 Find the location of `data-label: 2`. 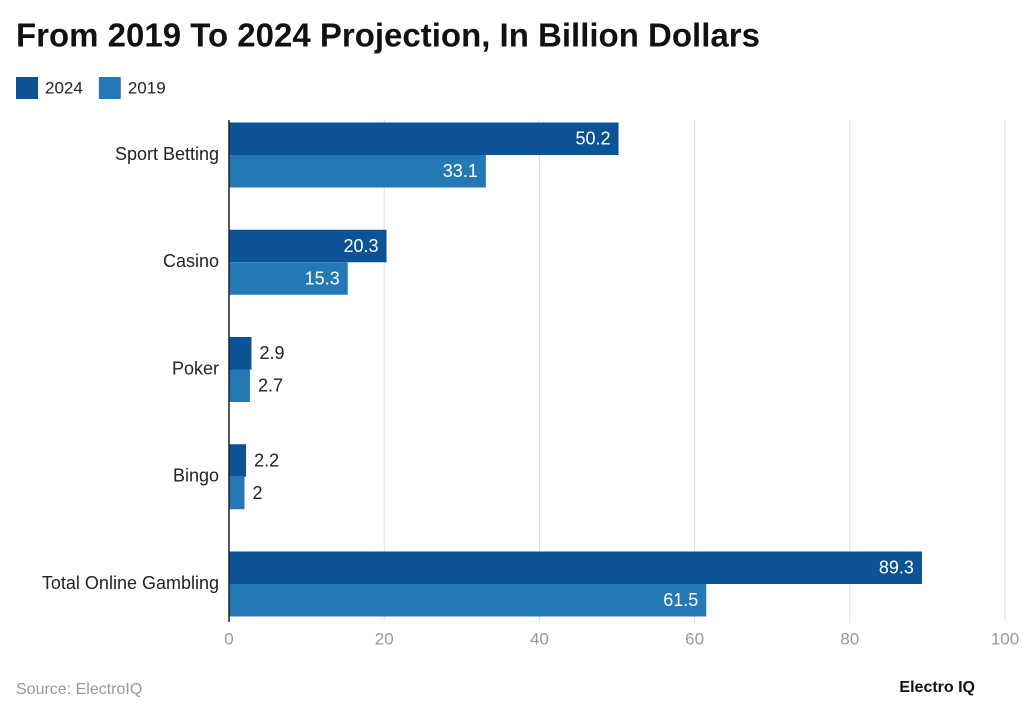

data-label: 2 is located at coordinates (258, 493).